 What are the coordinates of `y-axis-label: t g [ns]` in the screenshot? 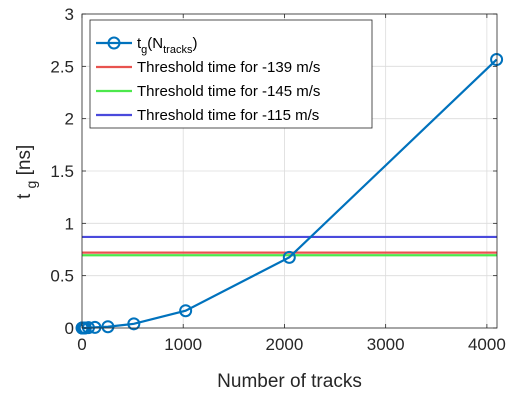 It's located at (27, 172).